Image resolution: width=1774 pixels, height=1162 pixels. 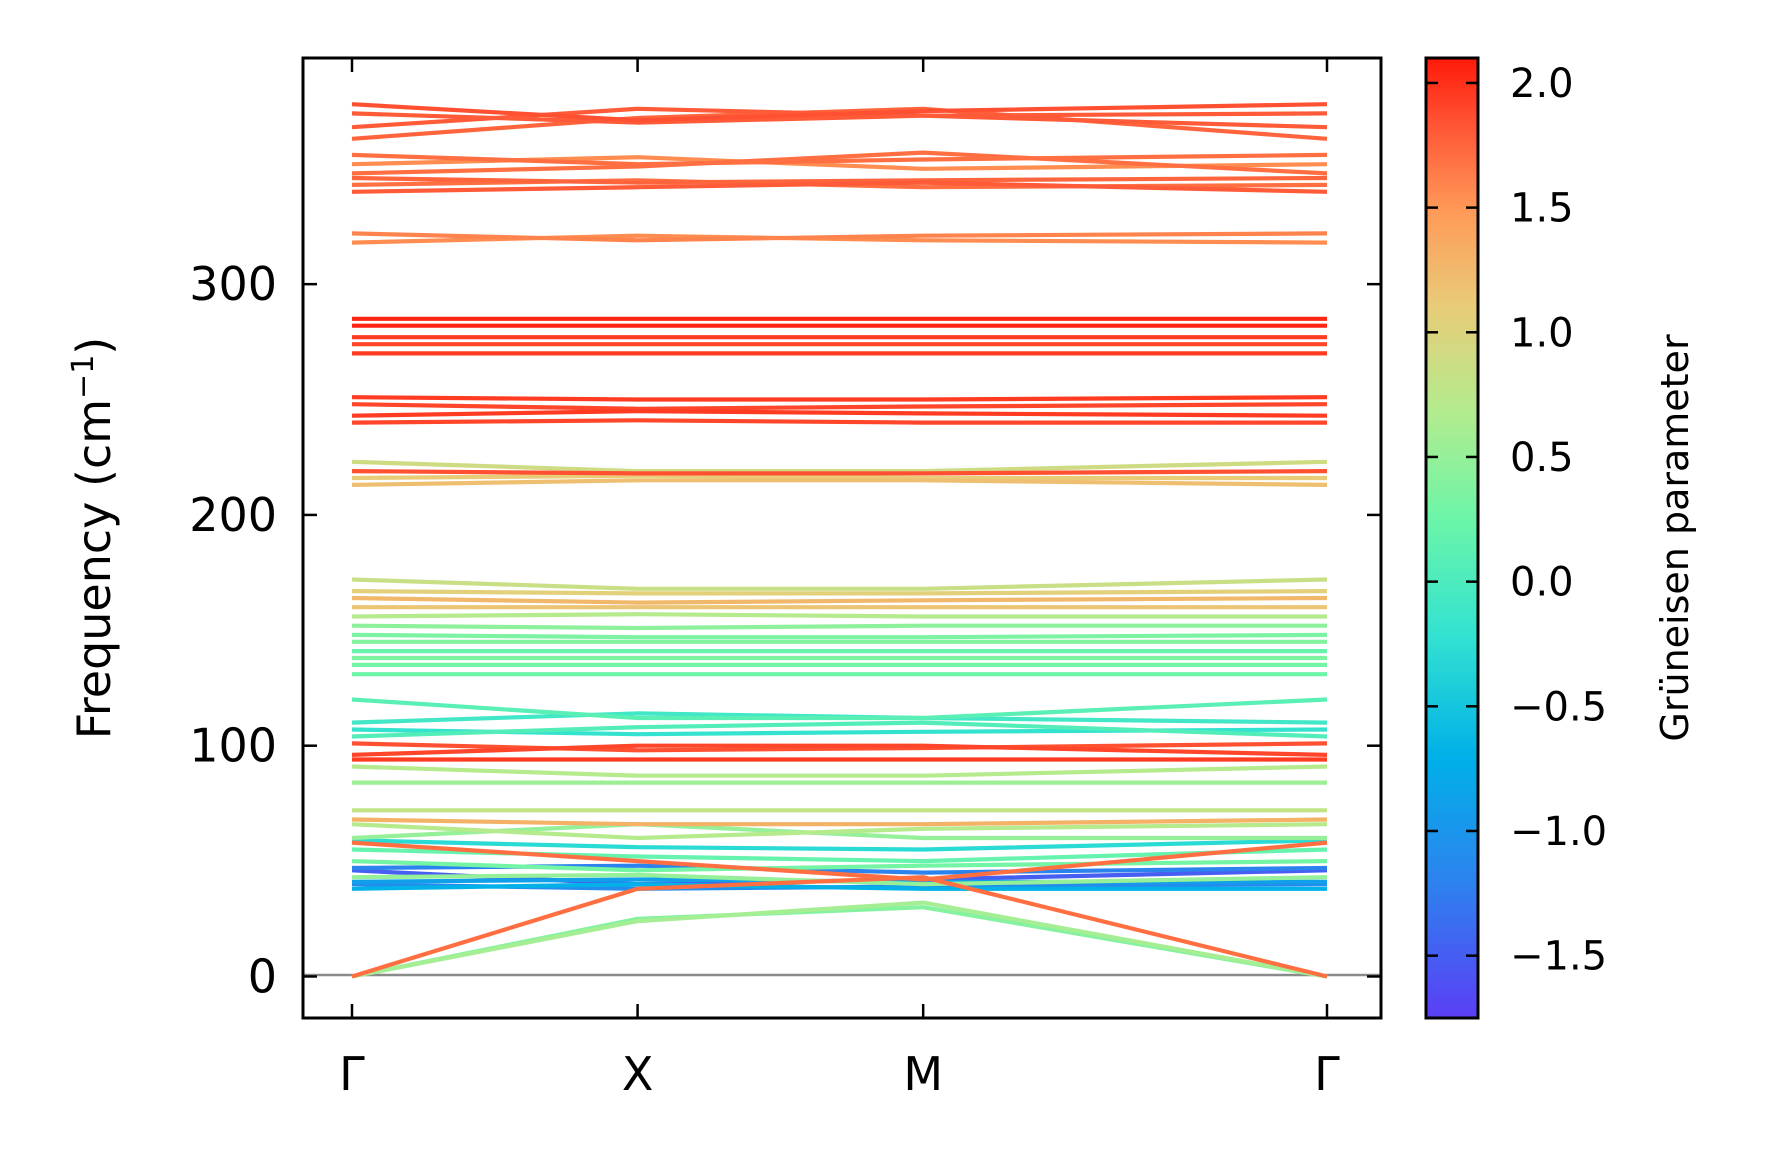 I want to click on y-axis-title-close: ), so click(x=94, y=346).